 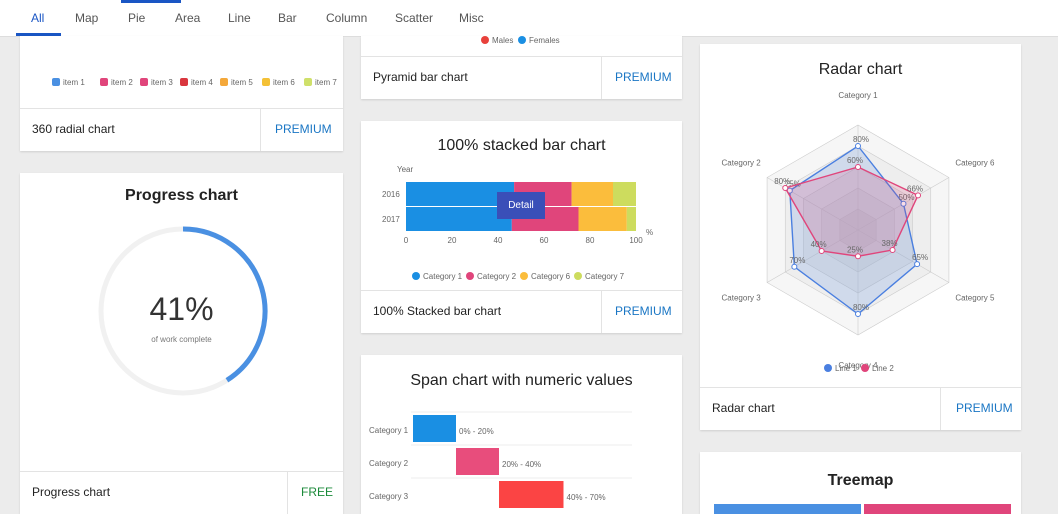 I want to click on span-value-label: 40% - 70%, so click(x=586, y=497).